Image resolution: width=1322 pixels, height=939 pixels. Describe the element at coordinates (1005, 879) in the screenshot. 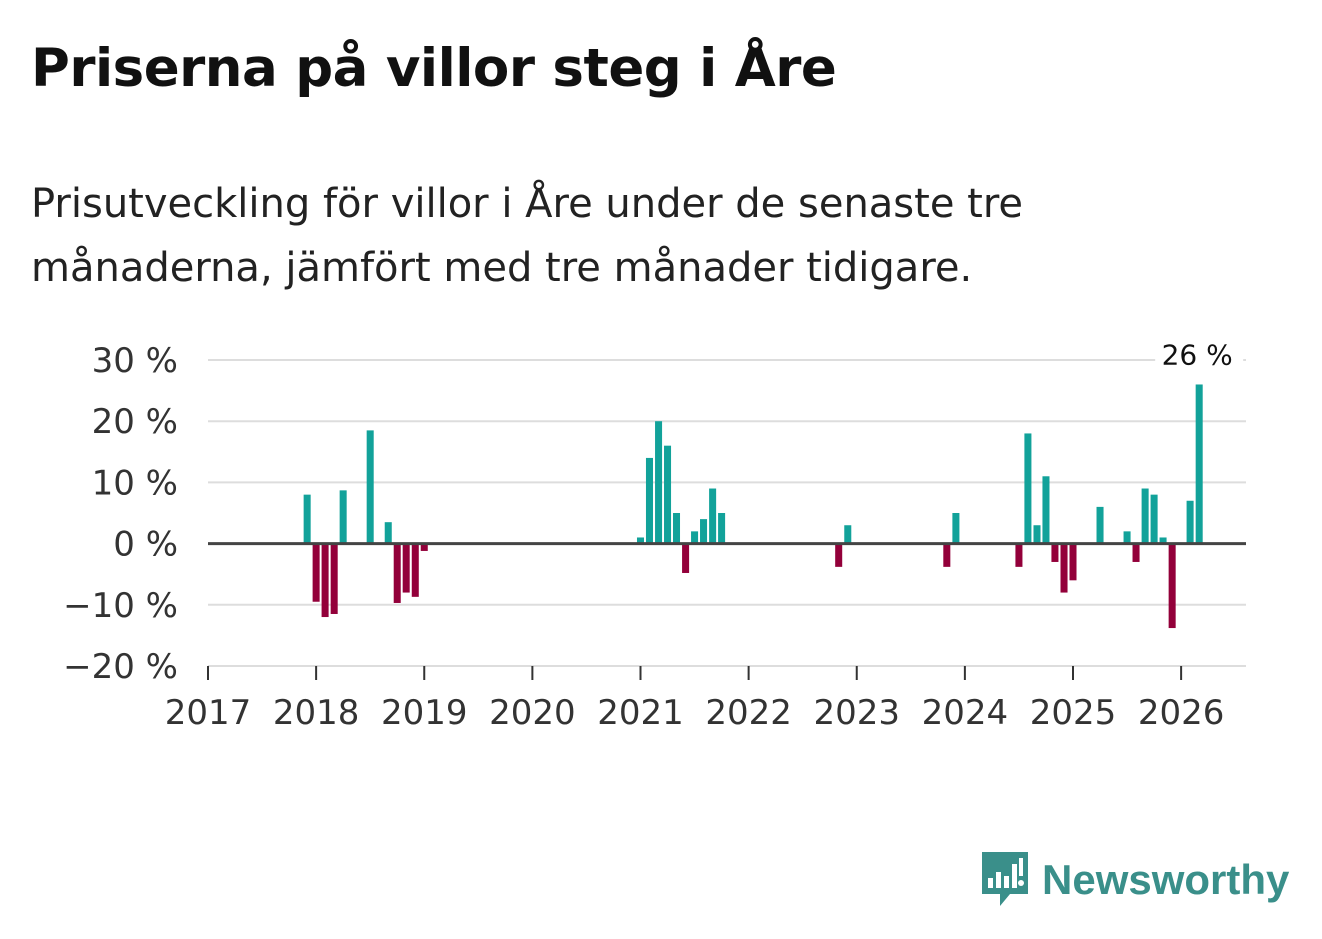

I see `newsworthy-logo-icon` at that location.